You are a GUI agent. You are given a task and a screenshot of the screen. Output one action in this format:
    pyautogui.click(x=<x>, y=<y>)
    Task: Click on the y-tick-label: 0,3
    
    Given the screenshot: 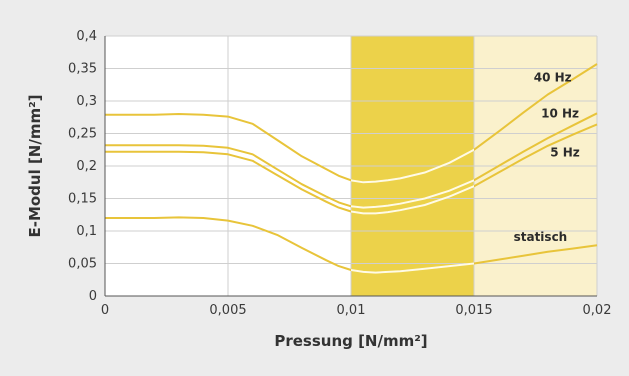 What is the action you would take?
    pyautogui.click(x=86, y=101)
    